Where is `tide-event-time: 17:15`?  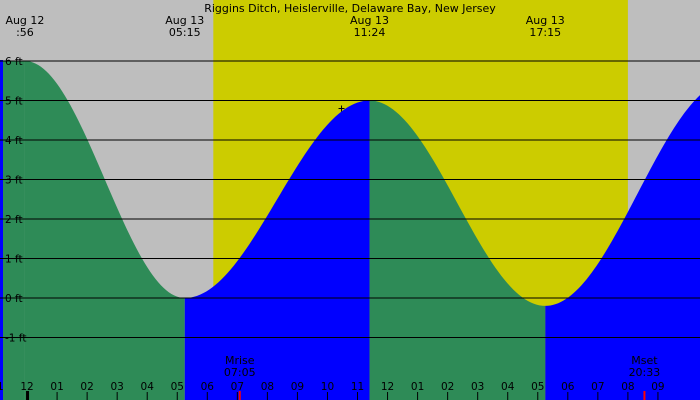
tide-event-time: 17:15 is located at coordinates (545, 32).